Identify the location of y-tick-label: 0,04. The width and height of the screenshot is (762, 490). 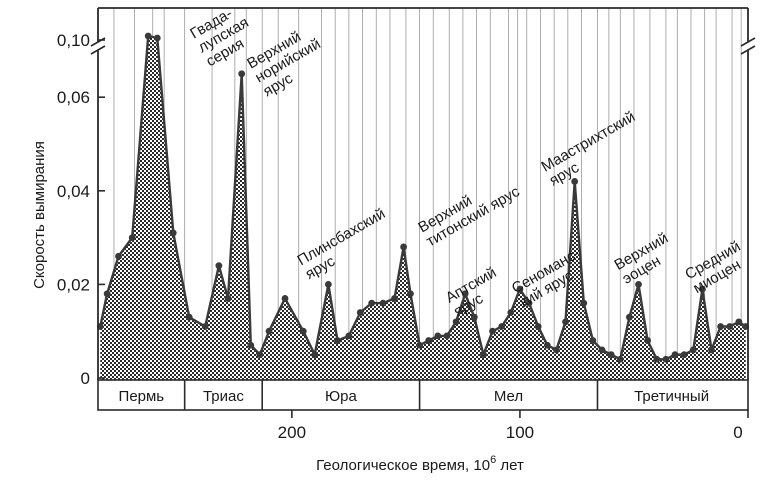
(73, 191).